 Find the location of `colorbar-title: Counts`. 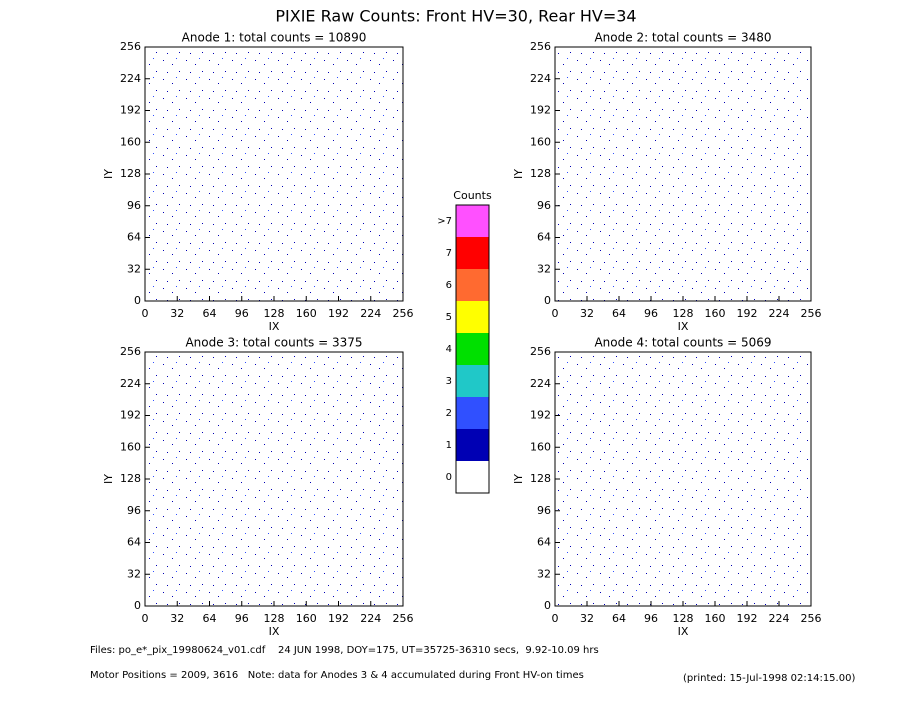

colorbar-title: Counts is located at coordinates (472, 195).